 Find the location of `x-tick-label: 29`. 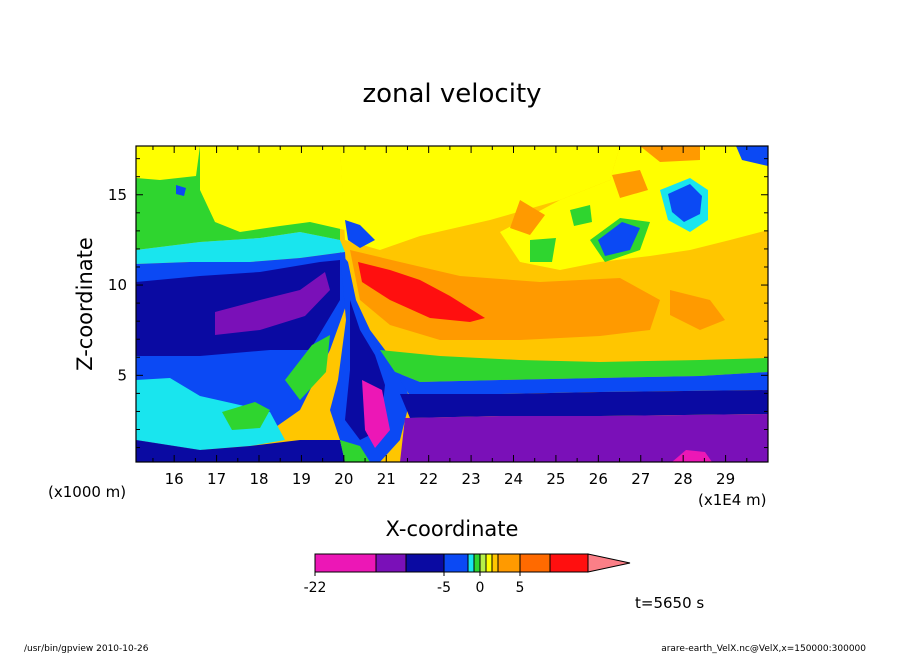

x-tick-label: 29 is located at coordinates (725, 479).